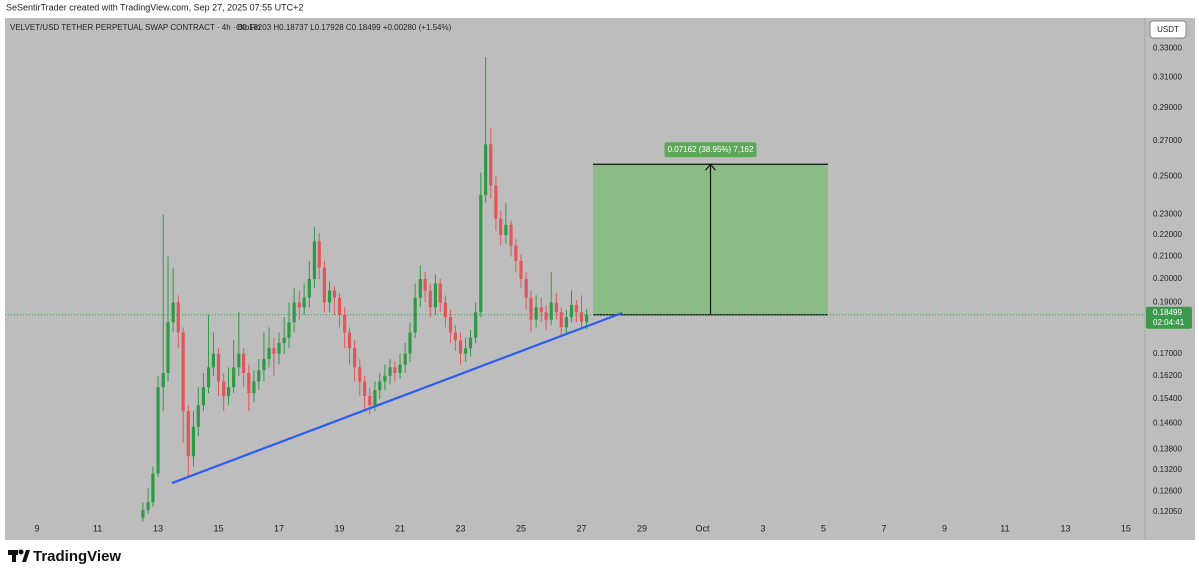  I want to click on y-tick-label: 0.27000, so click(1167, 140).